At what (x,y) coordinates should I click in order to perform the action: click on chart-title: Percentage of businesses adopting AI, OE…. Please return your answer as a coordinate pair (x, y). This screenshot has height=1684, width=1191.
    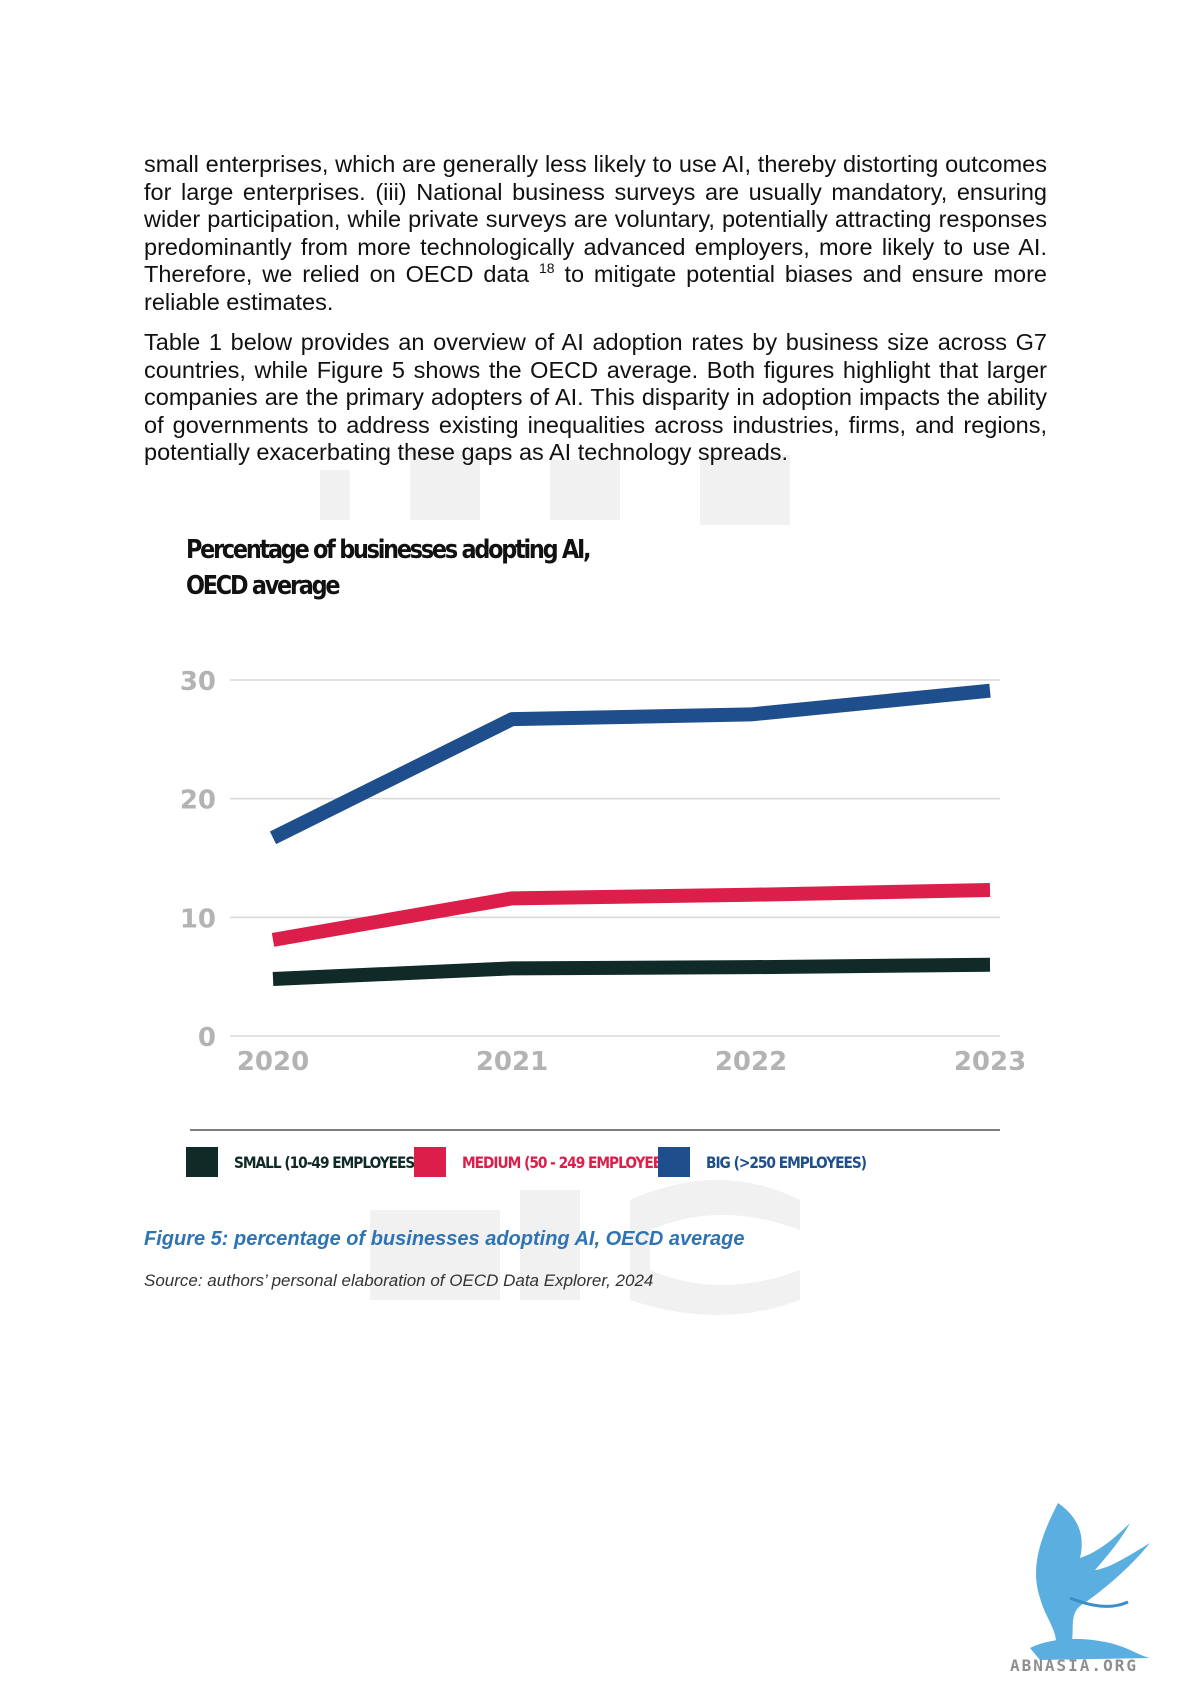
    Looking at the image, I should click on (389, 568).